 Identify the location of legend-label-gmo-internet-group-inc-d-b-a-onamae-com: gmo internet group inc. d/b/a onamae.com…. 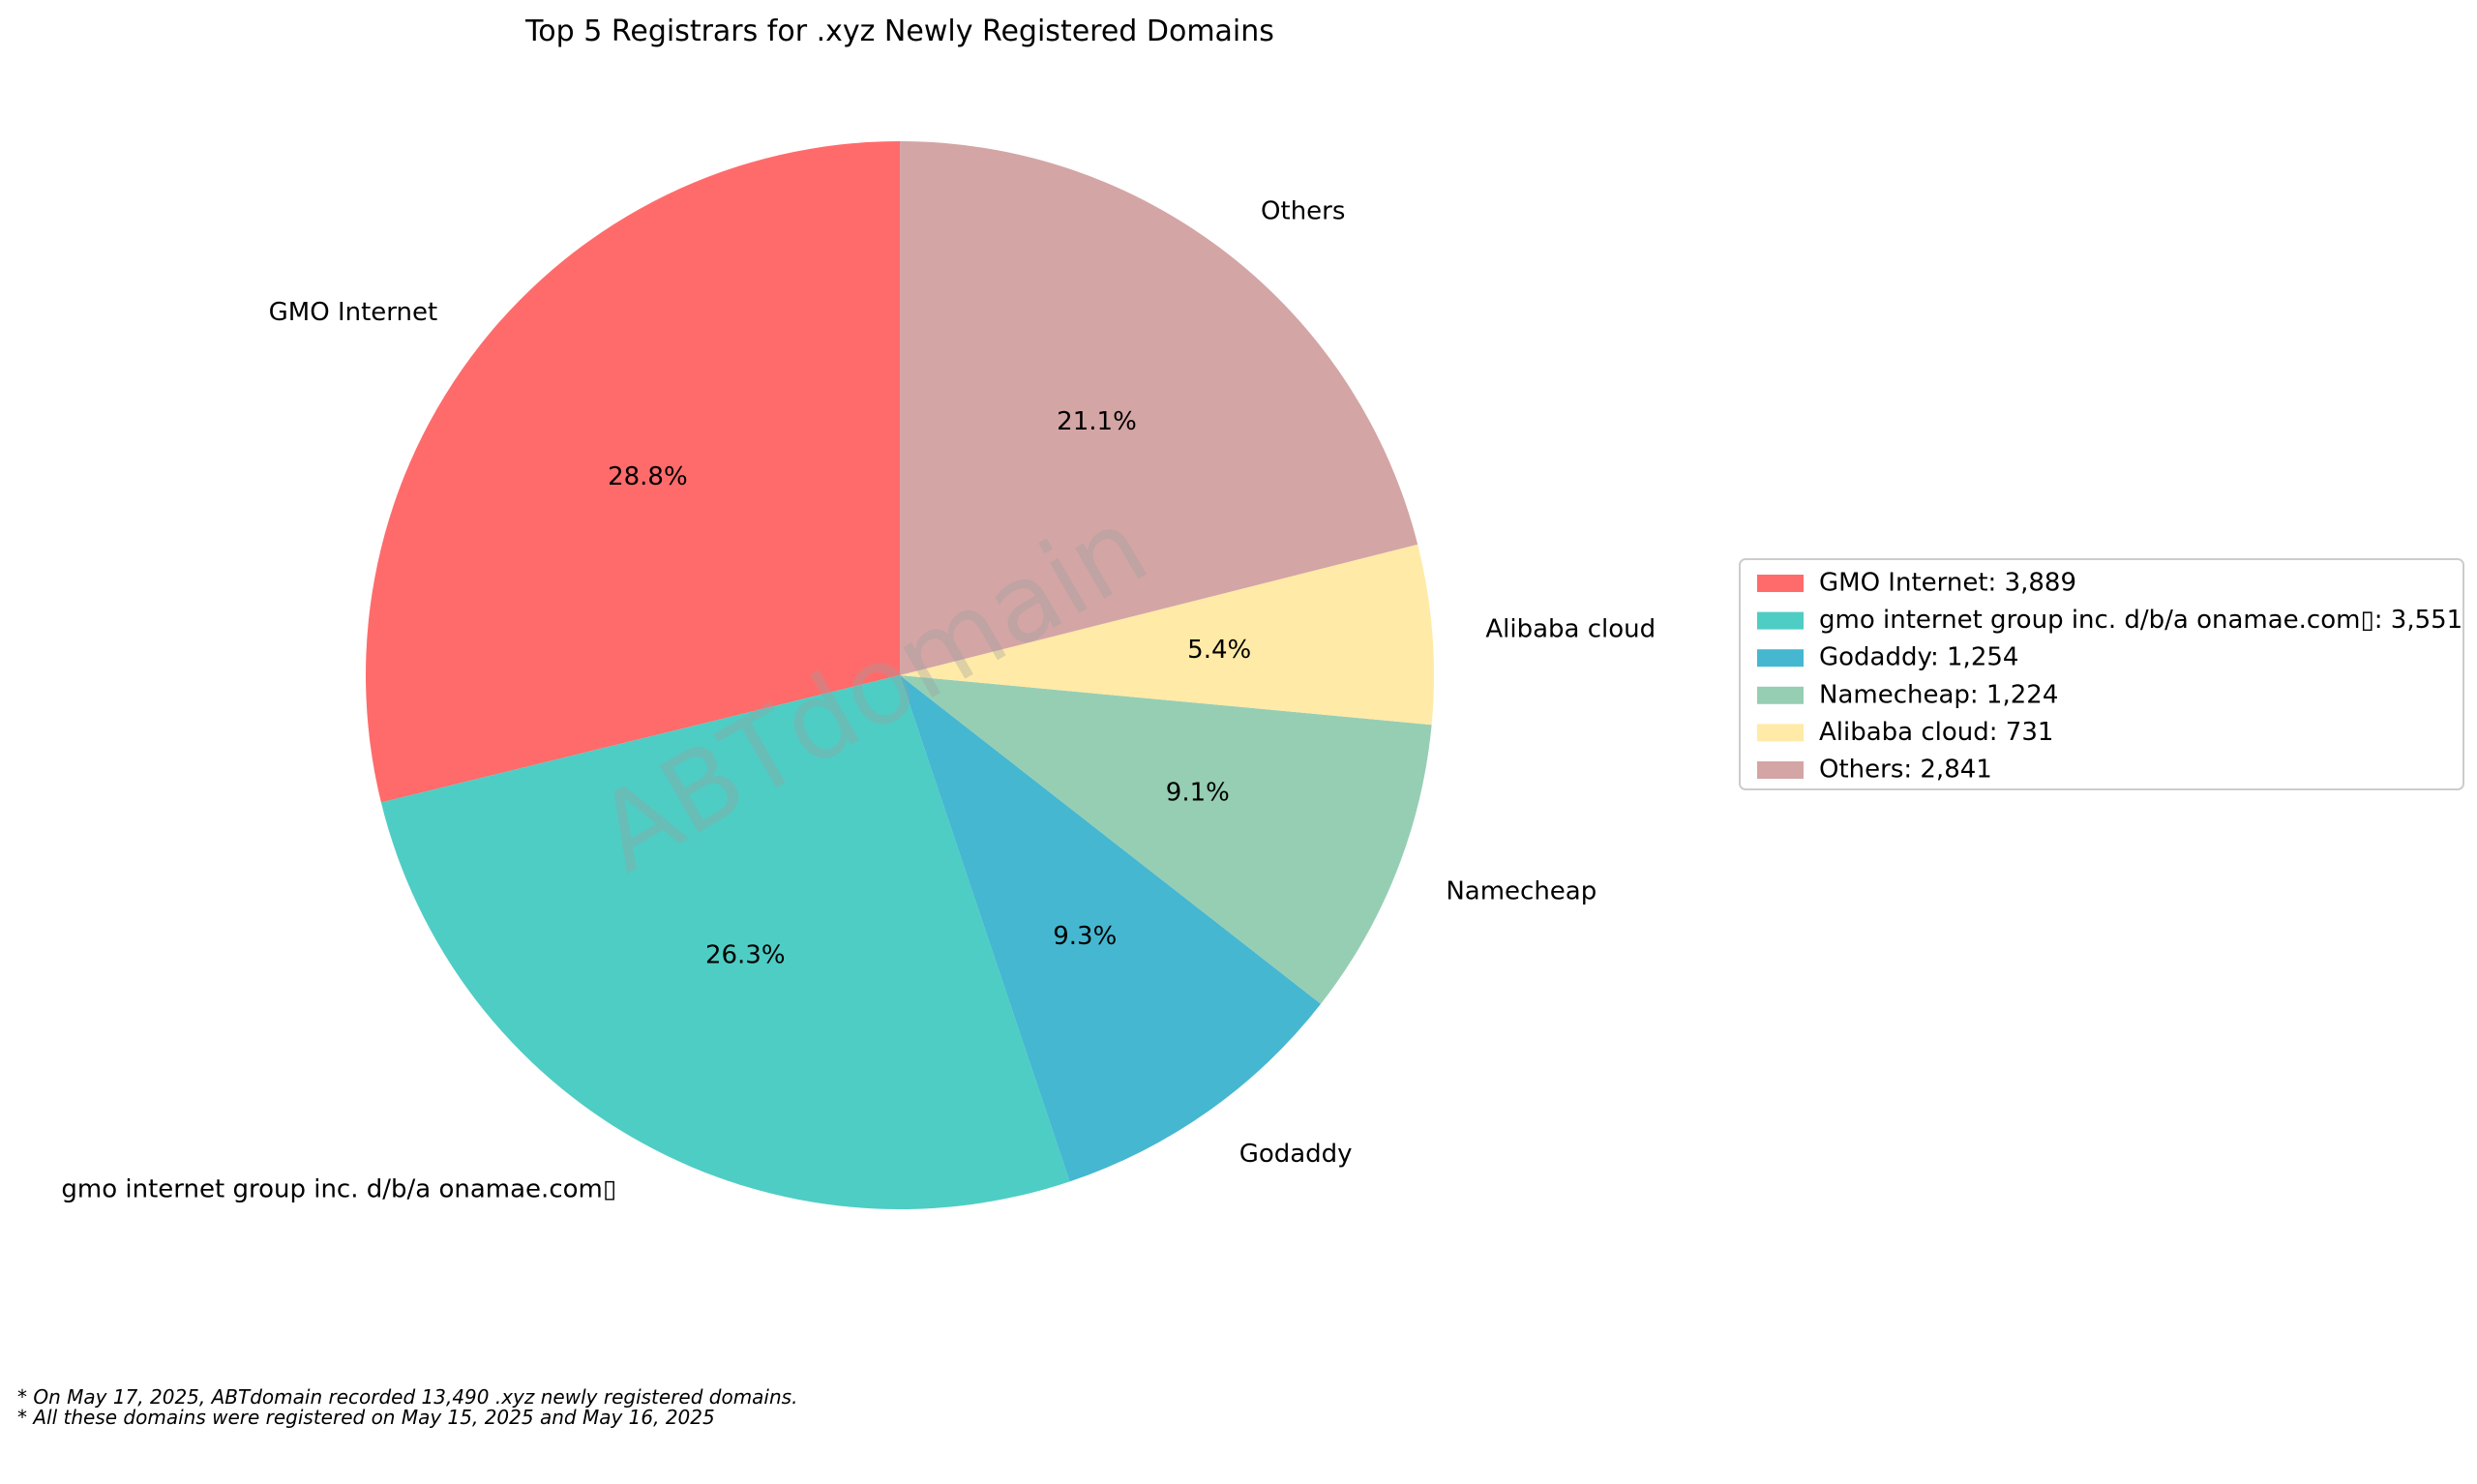
(2140, 620).